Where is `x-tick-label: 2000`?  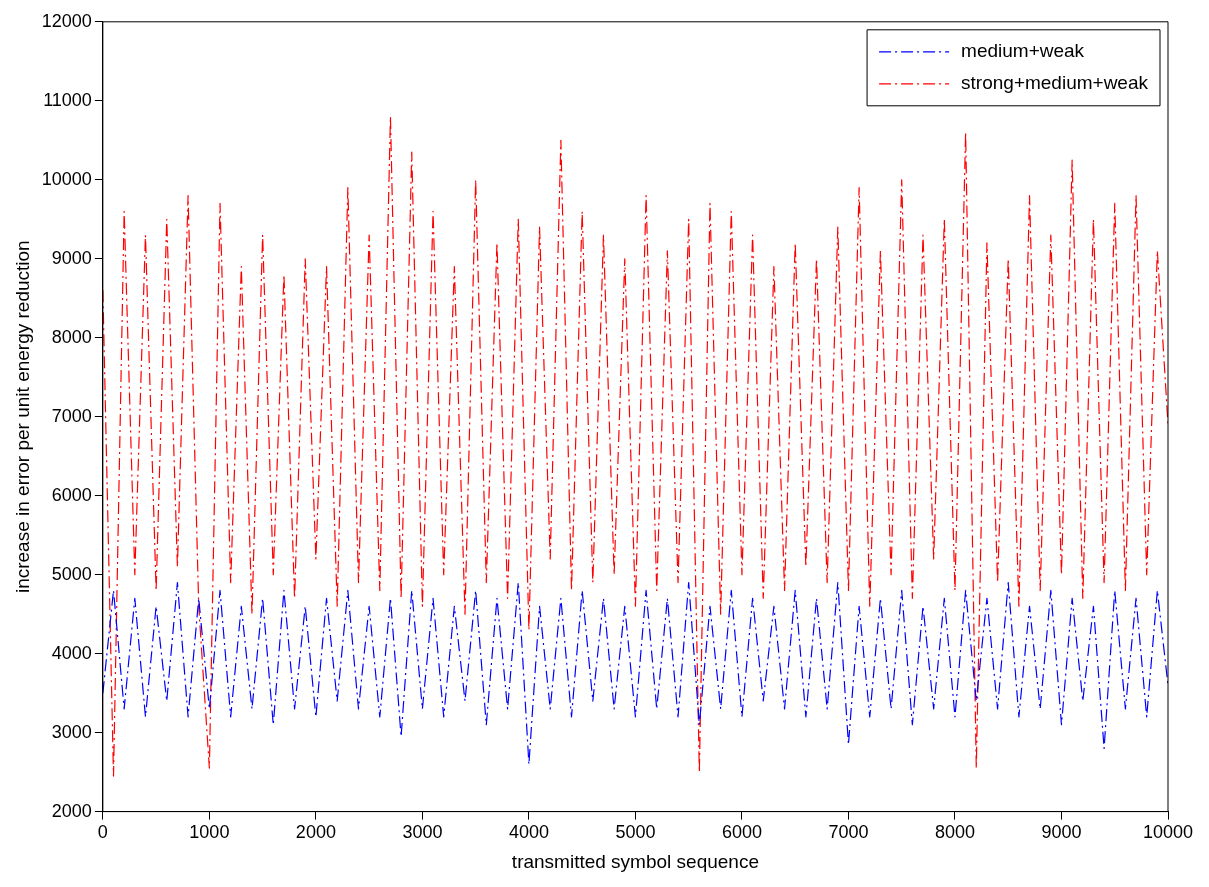 x-tick-label: 2000 is located at coordinates (315, 832).